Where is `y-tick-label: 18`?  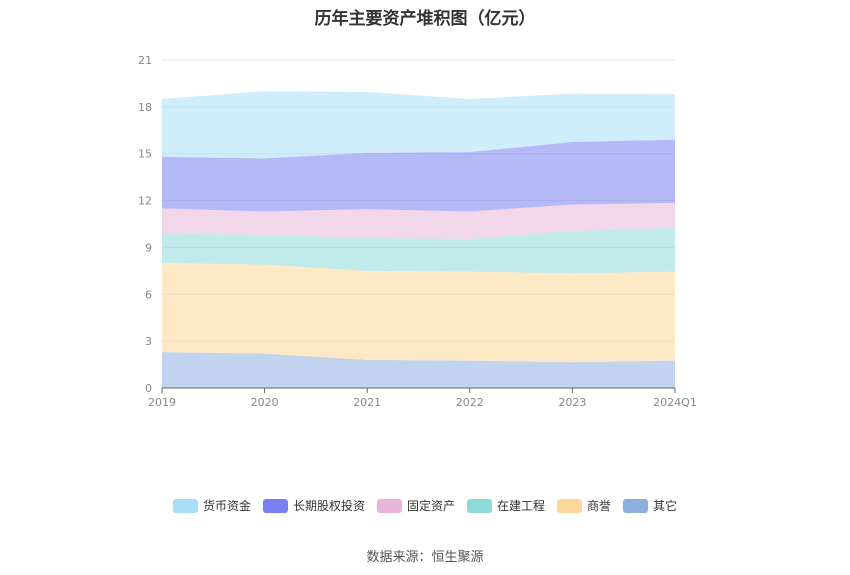
y-tick-label: 18 is located at coordinates (145, 107).